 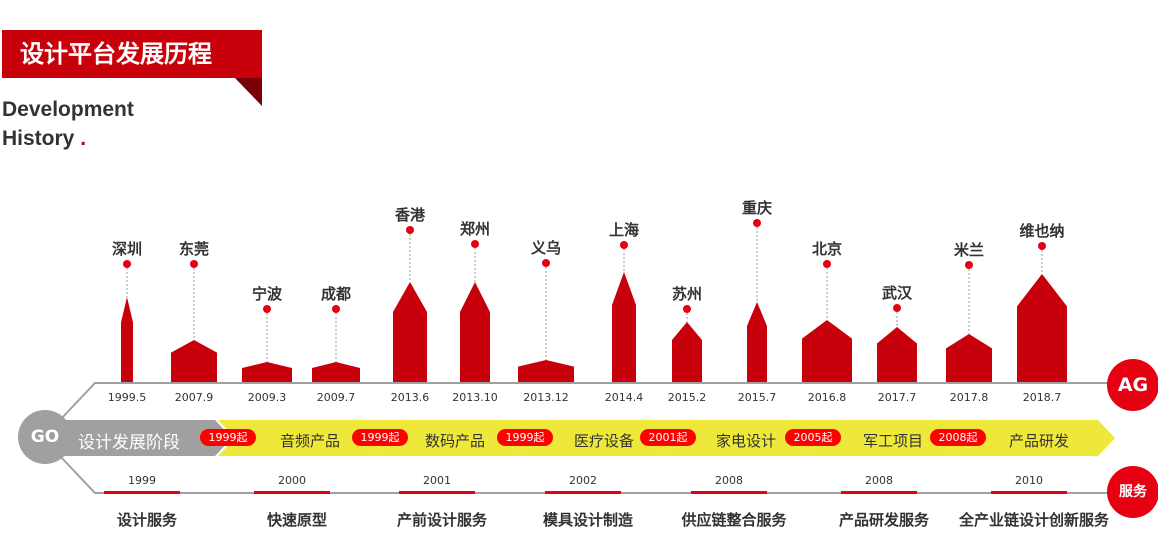 What do you see at coordinates (194, 249) in the screenshot?
I see `city-label: 东莞` at bounding box center [194, 249].